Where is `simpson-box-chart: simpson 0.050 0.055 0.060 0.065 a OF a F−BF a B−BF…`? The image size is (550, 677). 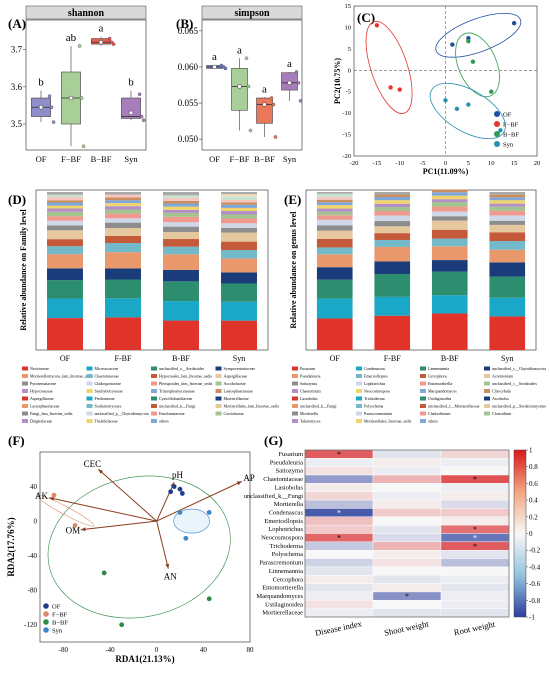
simpson-box-chart: simpson 0.050 0.055 0.060 0.065 a OF a F−BF a B−BF… is located at coordinates (240, 84).